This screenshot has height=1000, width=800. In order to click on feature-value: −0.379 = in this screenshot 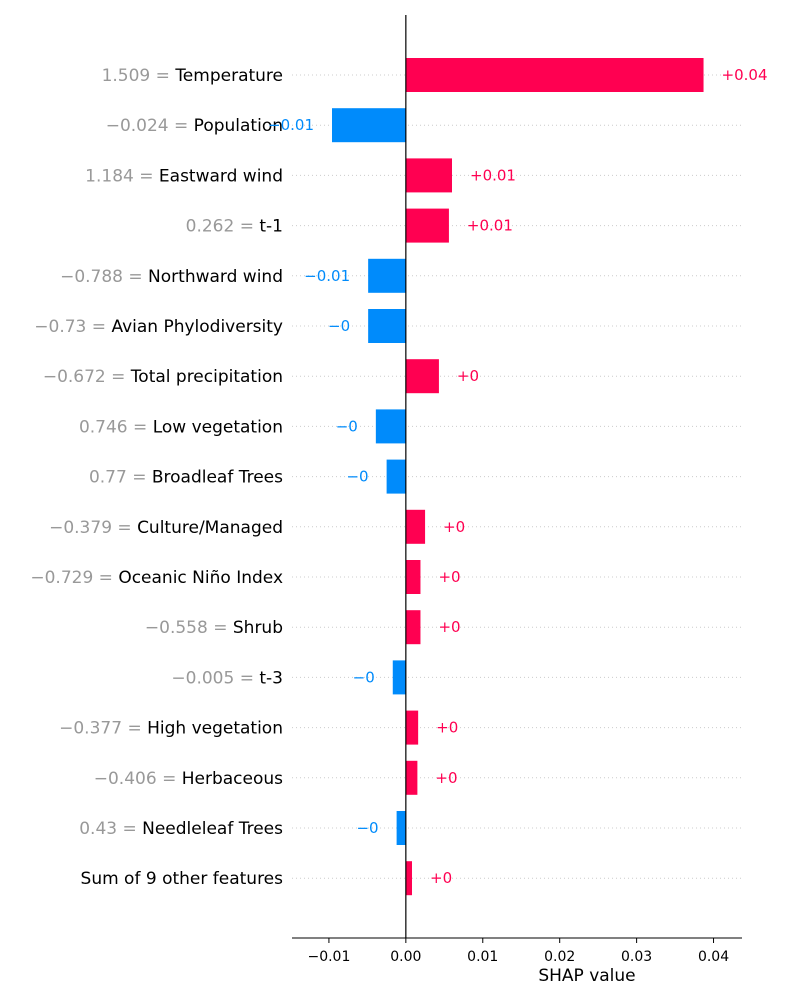, I will do `click(93, 528)`.